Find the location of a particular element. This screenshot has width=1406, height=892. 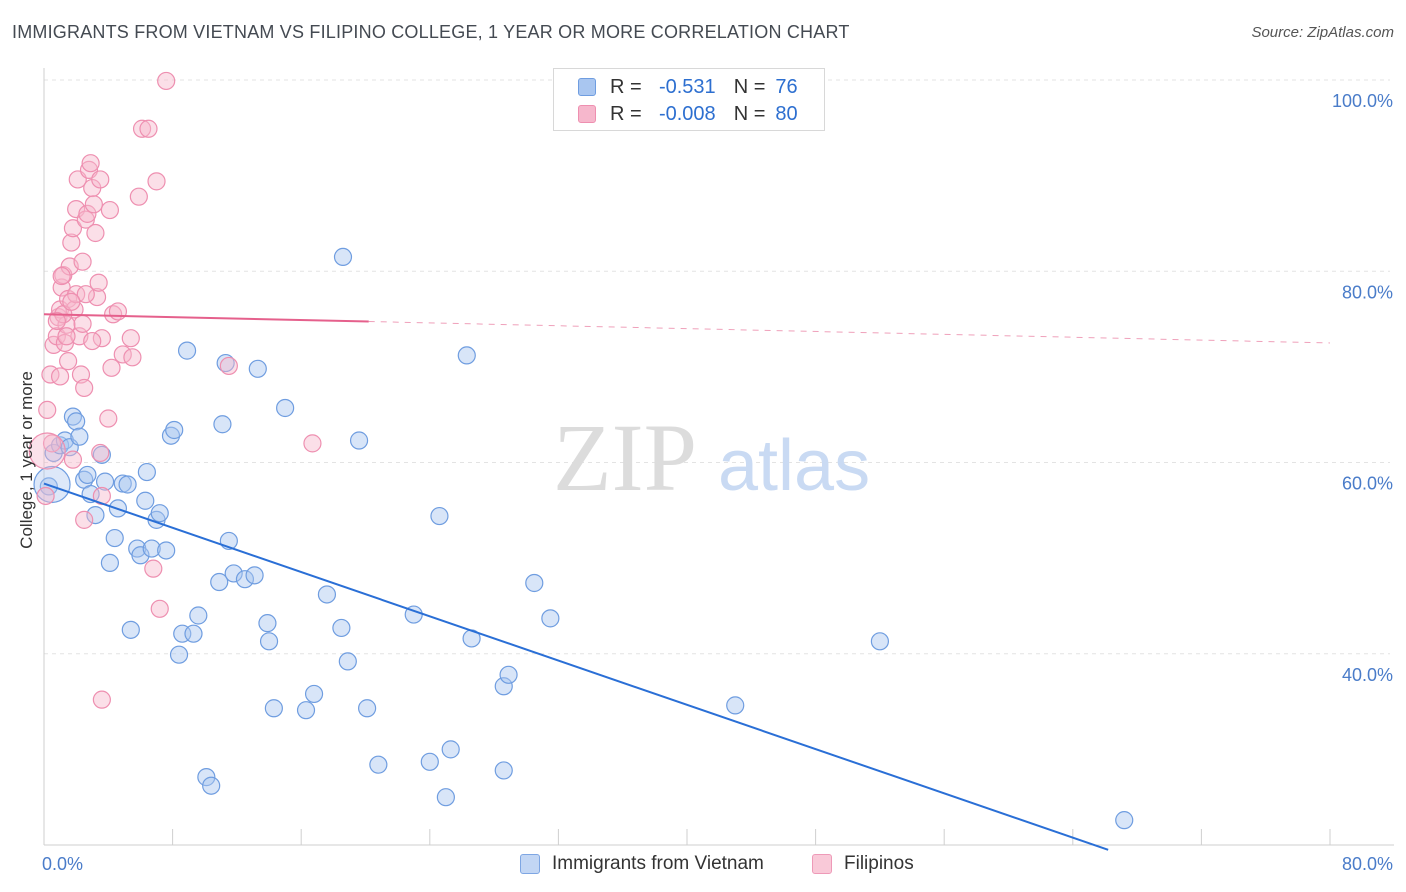

legend-r-value: -0.531 is located at coordinates (687, 86).